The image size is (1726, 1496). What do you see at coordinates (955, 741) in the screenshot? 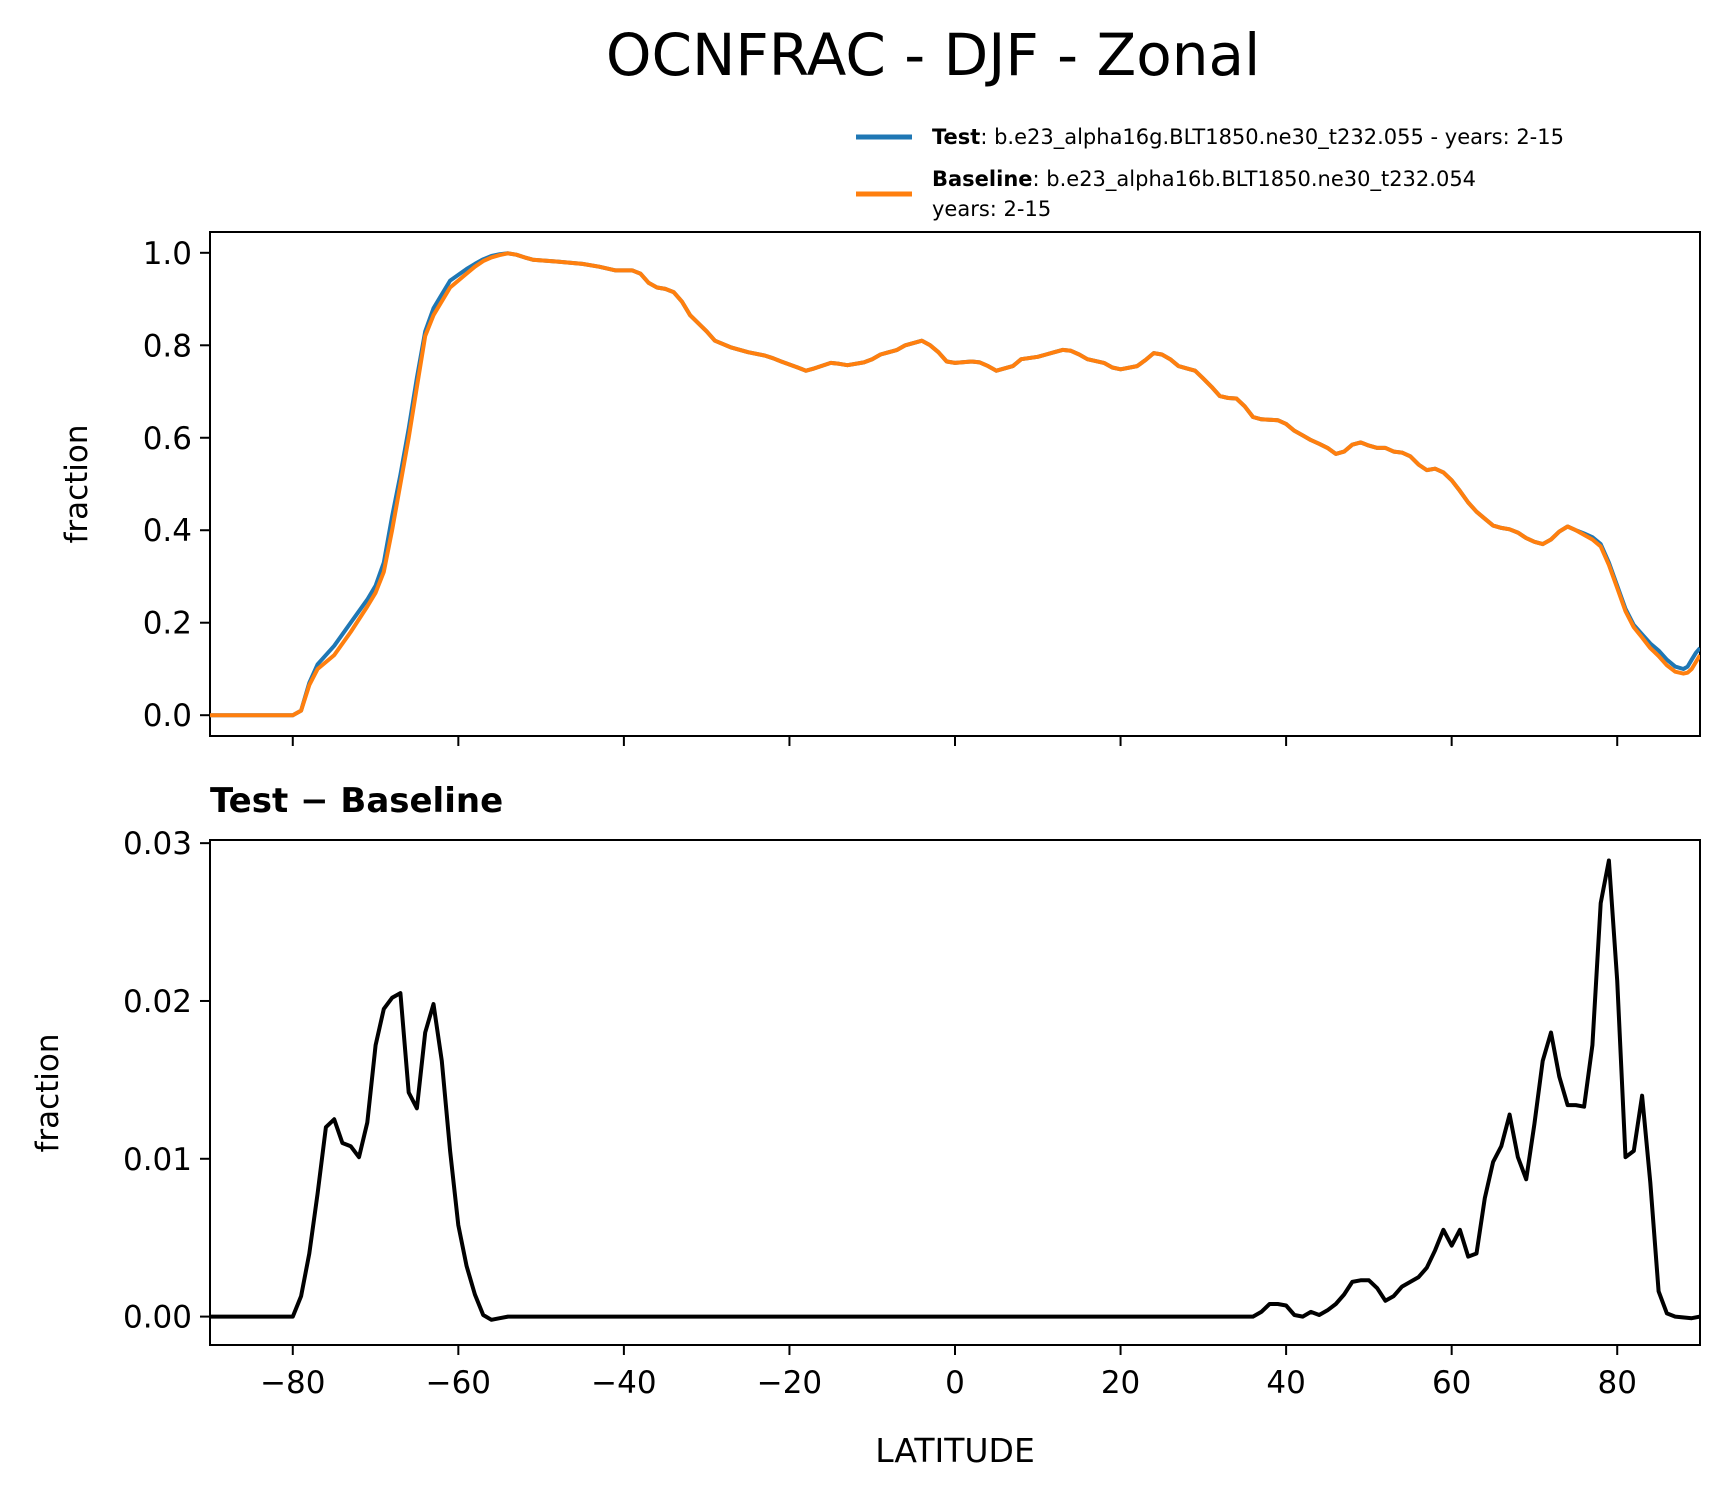
I see `top-x-axis-ticks` at bounding box center [955, 741].